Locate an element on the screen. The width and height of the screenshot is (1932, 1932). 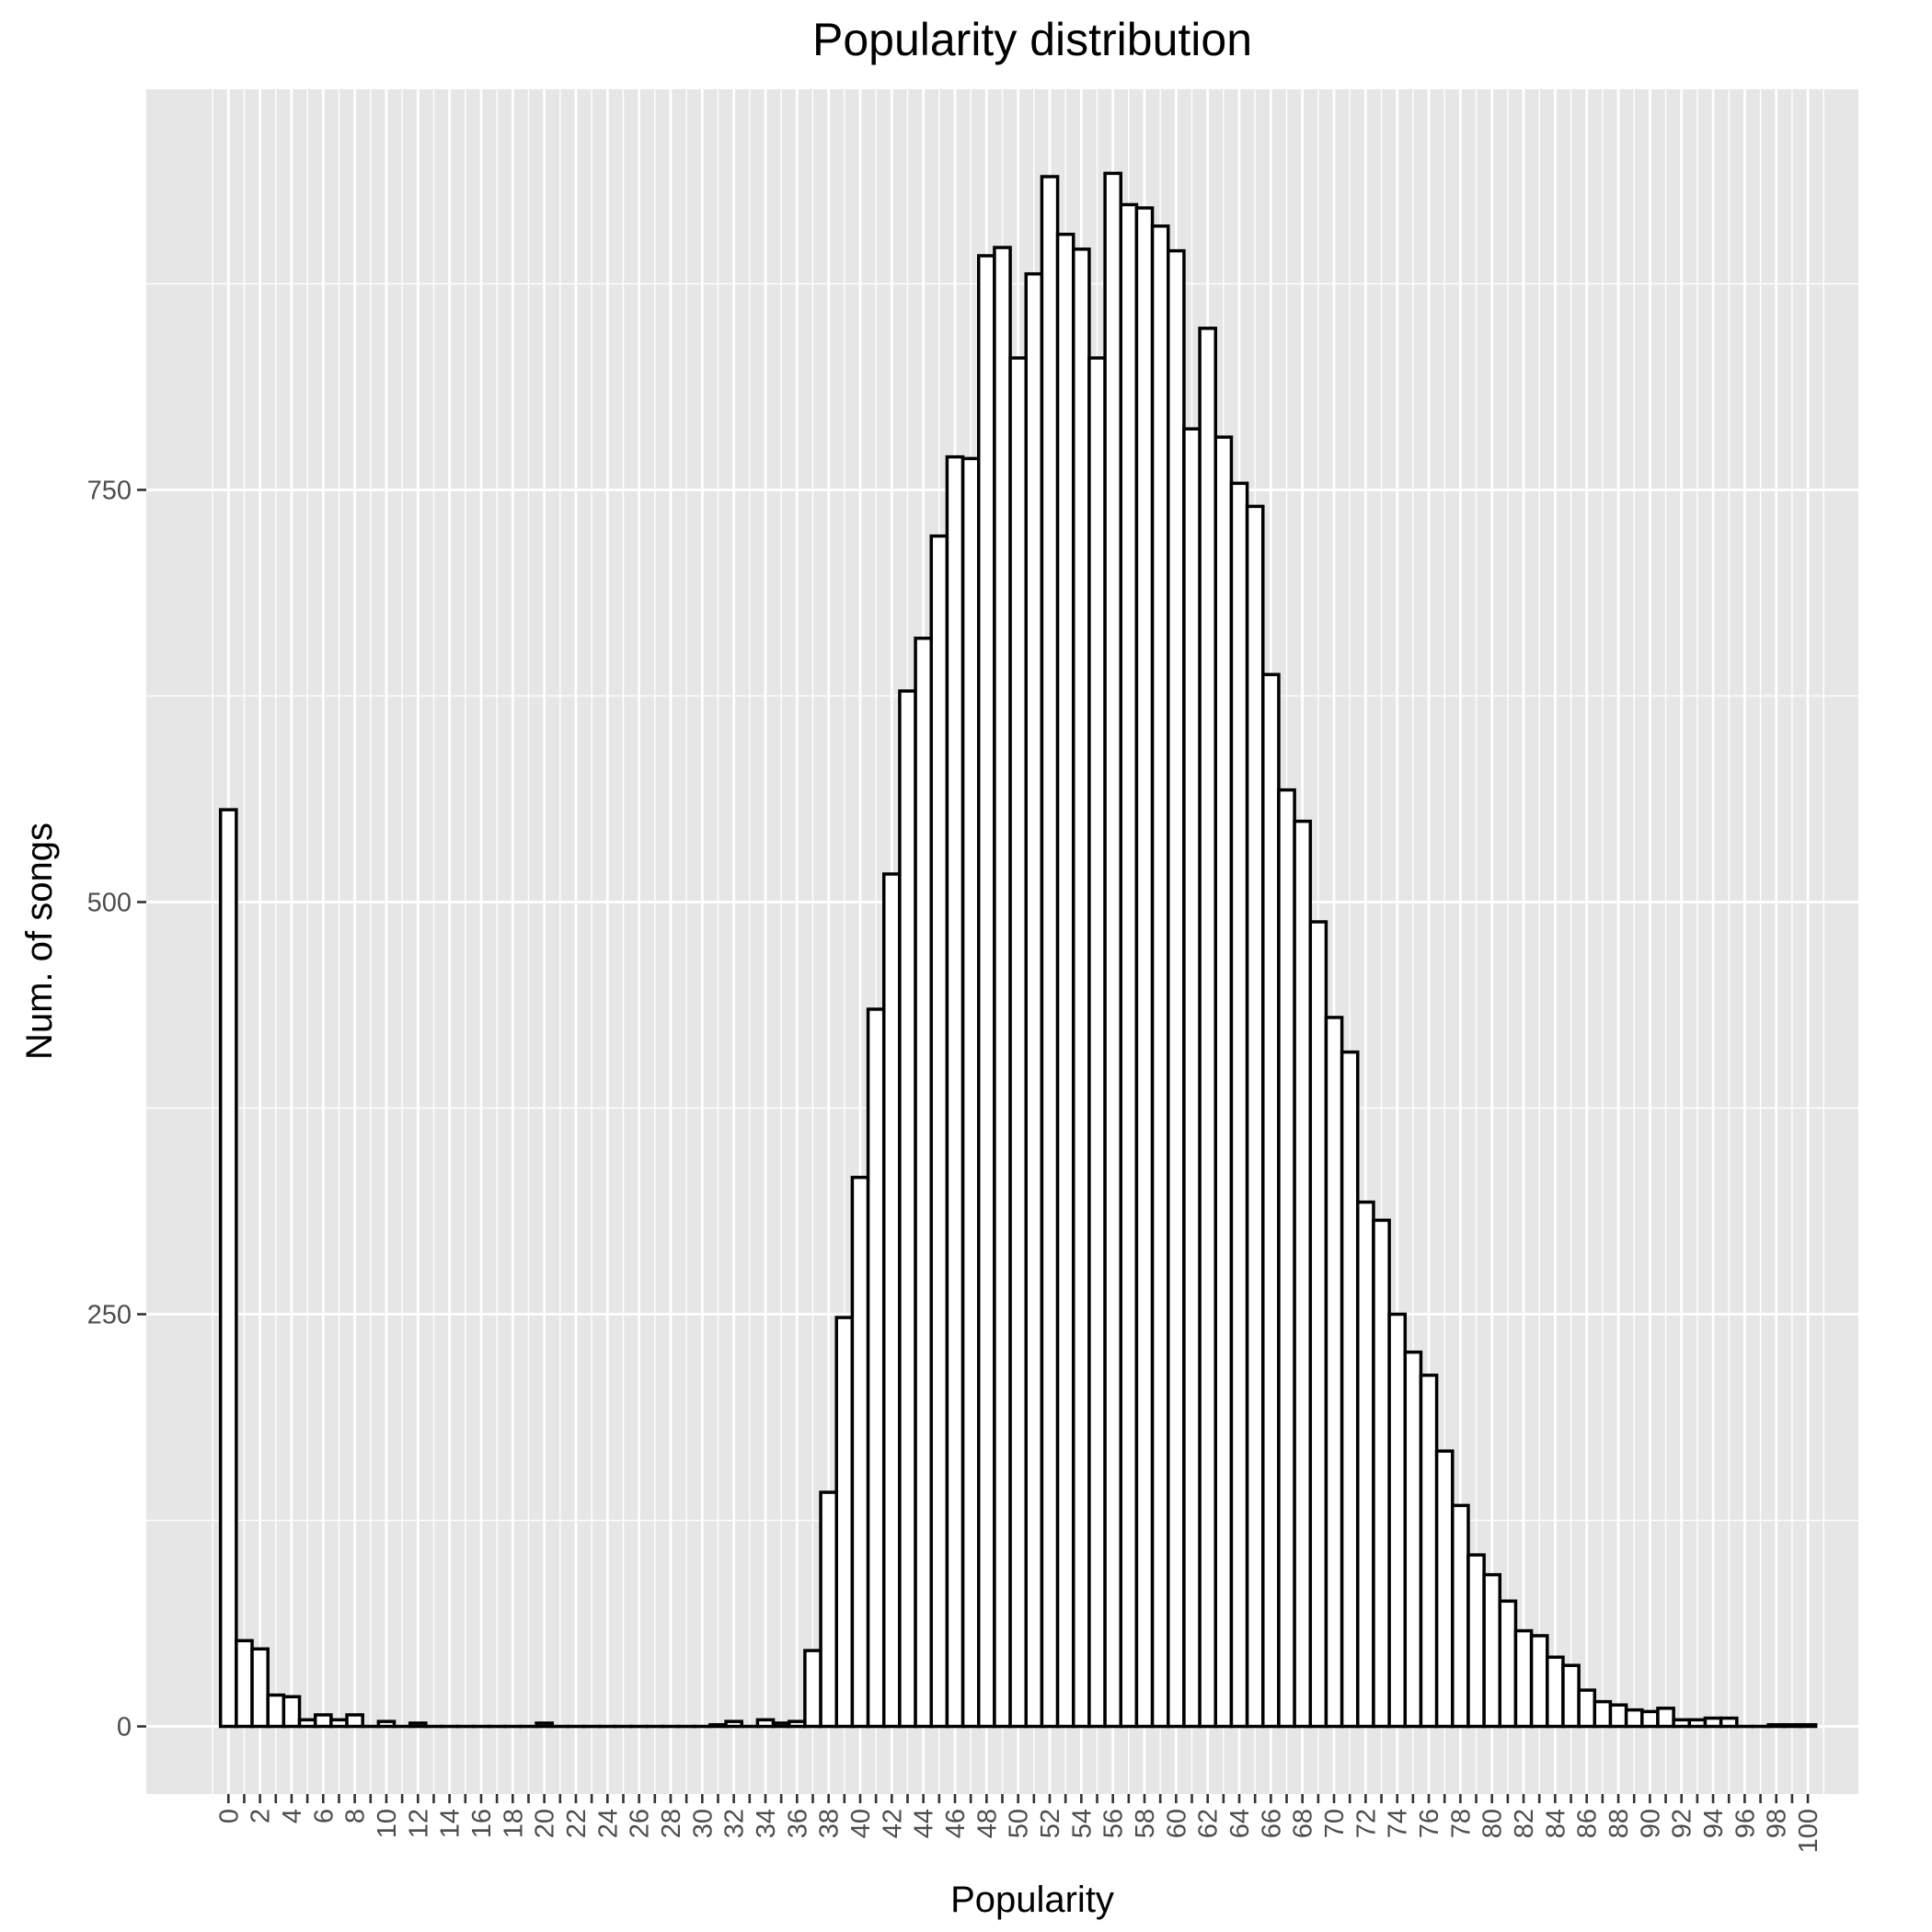
x-axis-title: Popularity is located at coordinates (1032, 1900).